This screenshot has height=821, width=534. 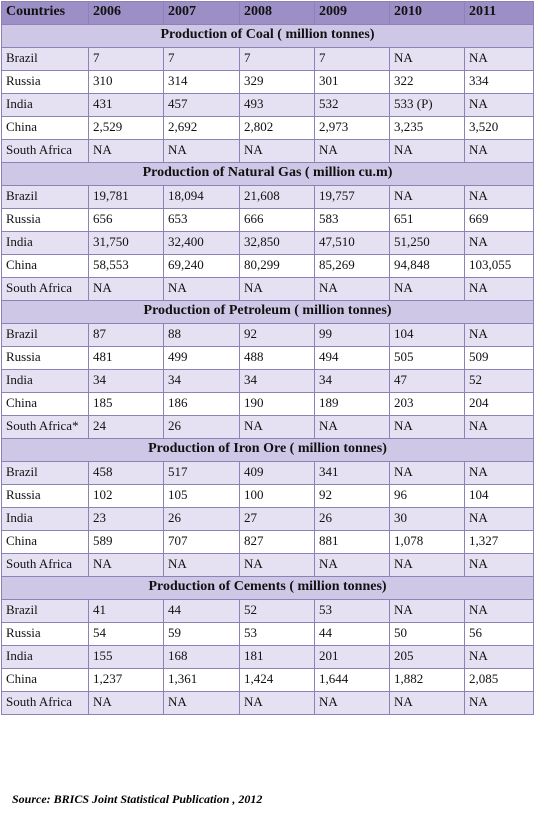 What do you see at coordinates (277, 496) in the screenshot?
I see `value-cell: 100` at bounding box center [277, 496].